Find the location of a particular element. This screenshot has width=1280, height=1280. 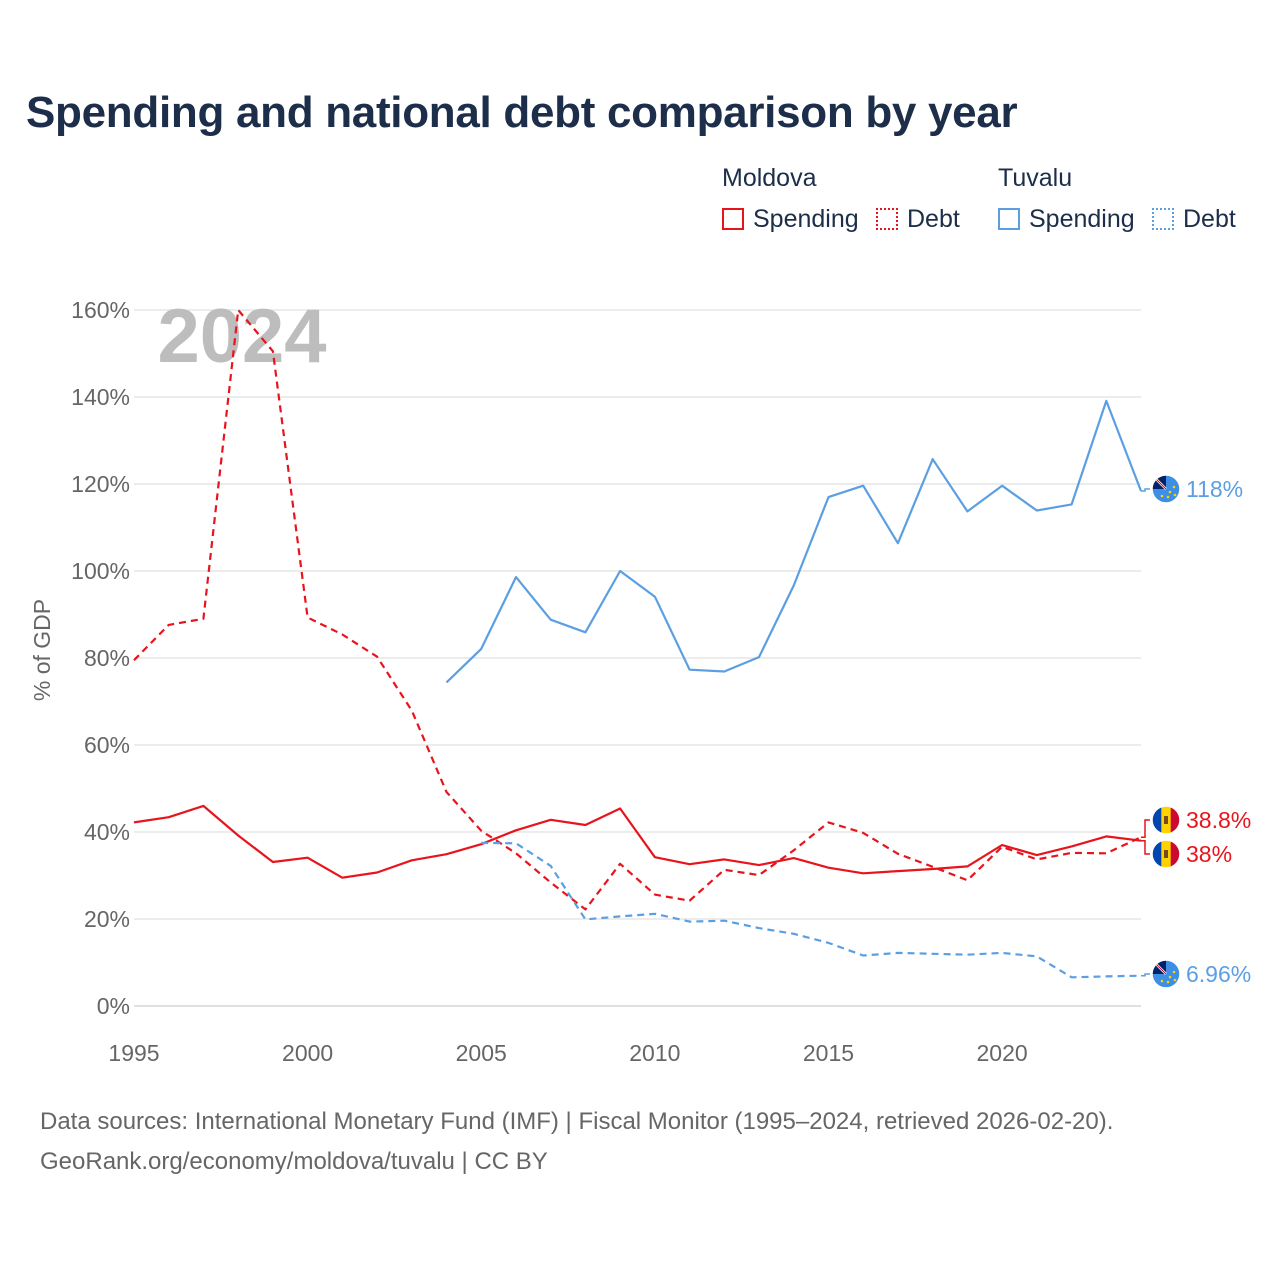

y-tick-label: 80% is located at coordinates (107, 658).